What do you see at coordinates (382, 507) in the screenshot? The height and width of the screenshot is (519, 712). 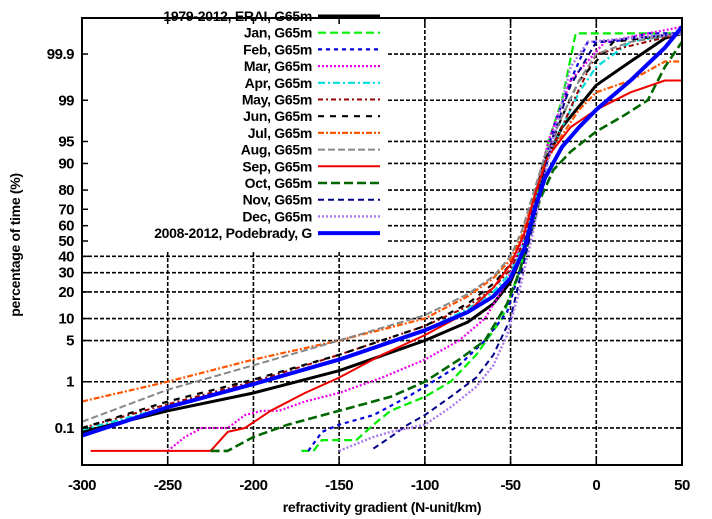 I see `x-axis-label: refractivity gradient (N-unit/km)` at bounding box center [382, 507].